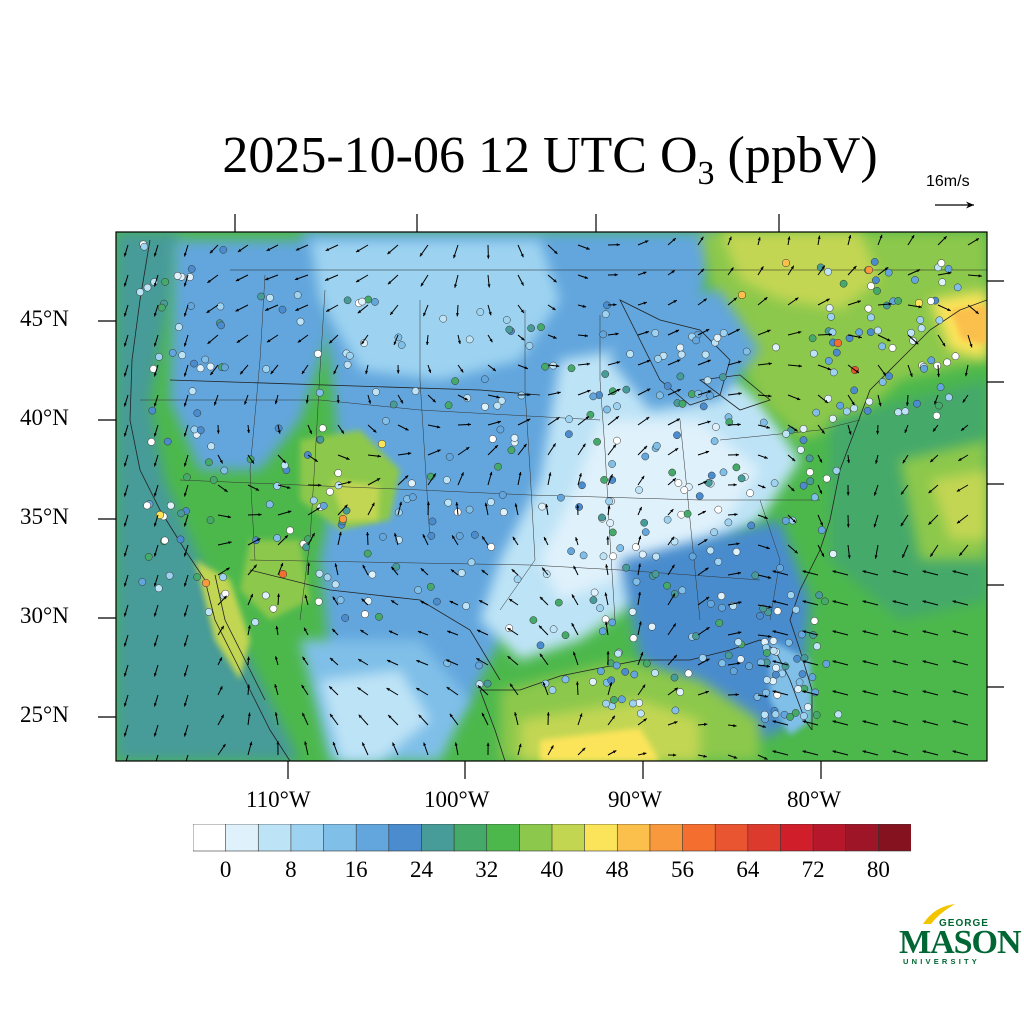 The height and width of the screenshot is (1024, 1024). I want to click on logo-swoosh-icon, so click(939, 914).